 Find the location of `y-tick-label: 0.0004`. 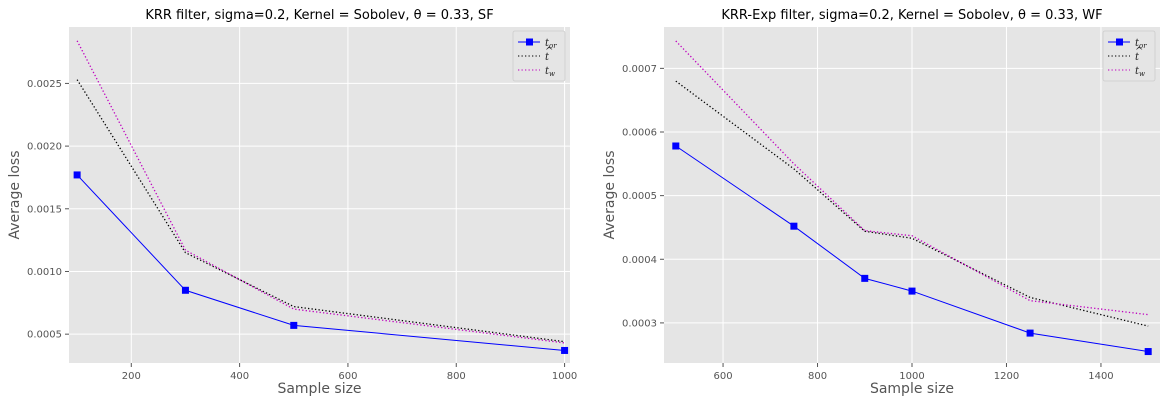

y-tick-label: 0.0004 is located at coordinates (639, 260).